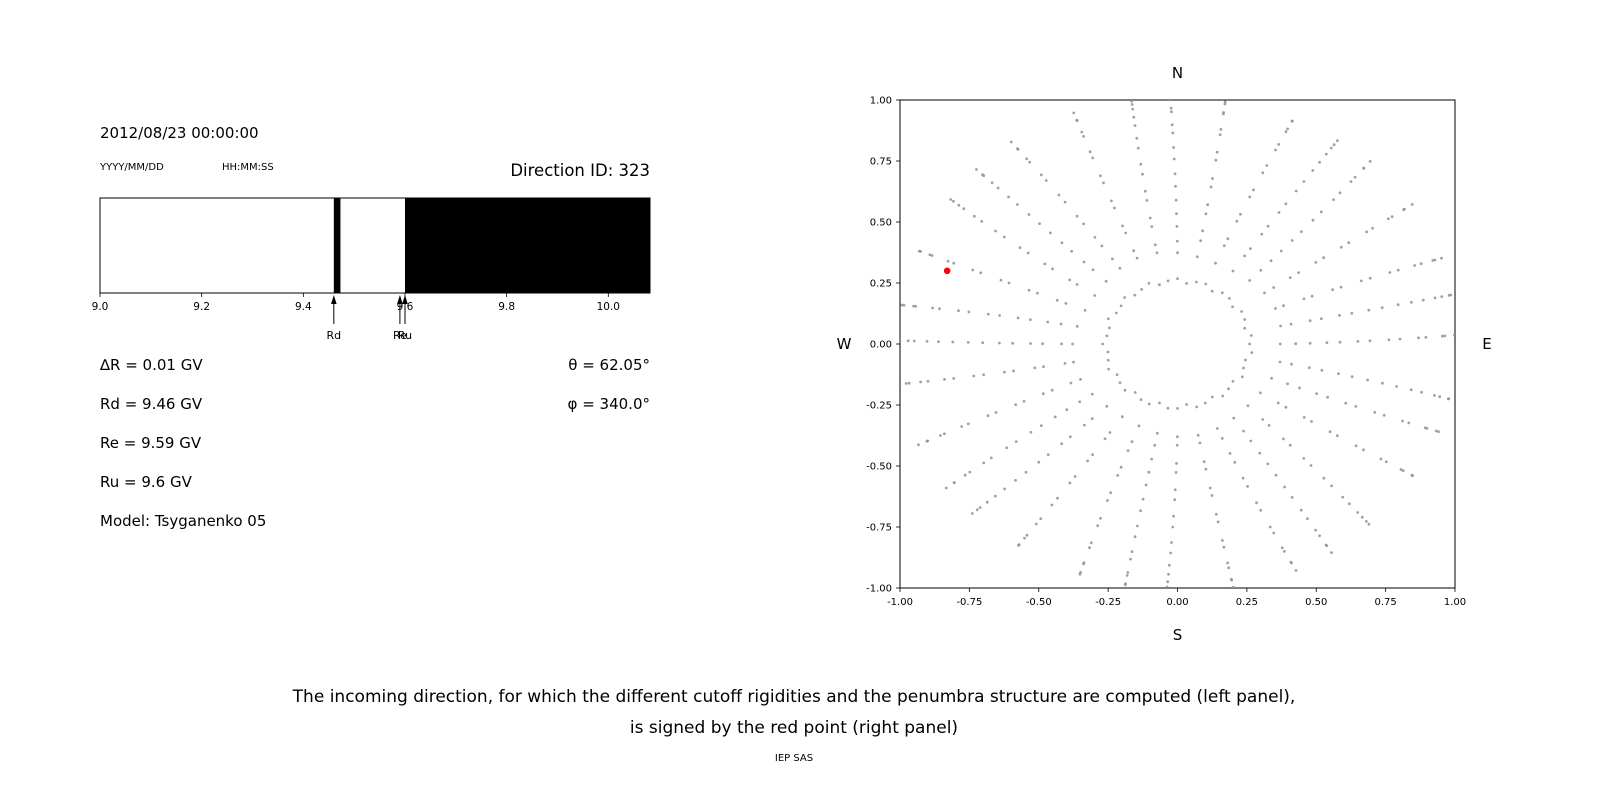  Describe the element at coordinates (1486, 344) in the screenshot. I see `compass-east-label: E` at that location.